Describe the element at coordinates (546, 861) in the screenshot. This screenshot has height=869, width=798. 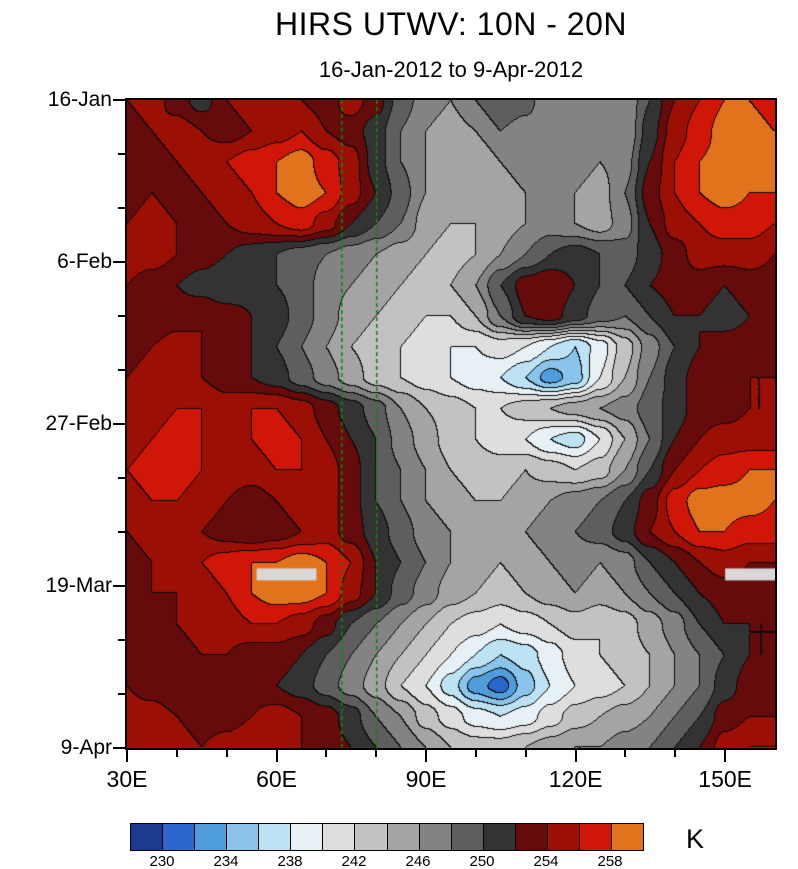
I see `colorbar-tick-label: 254` at that location.